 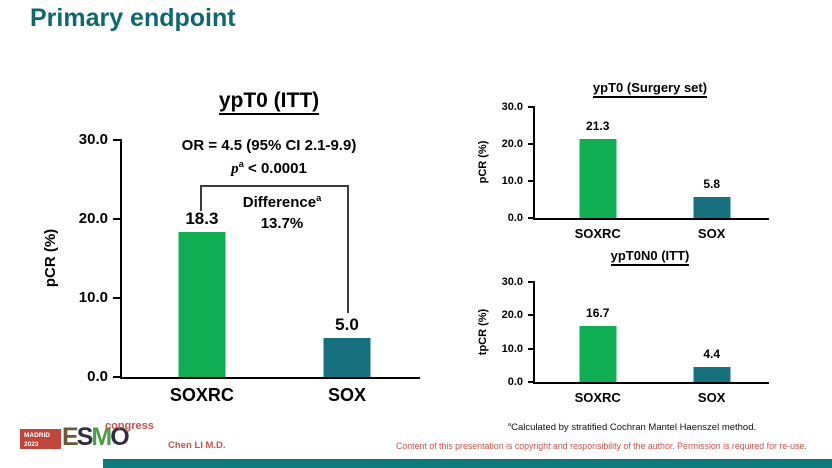 I want to click on bar-value-label: 16.7, so click(x=598, y=313).